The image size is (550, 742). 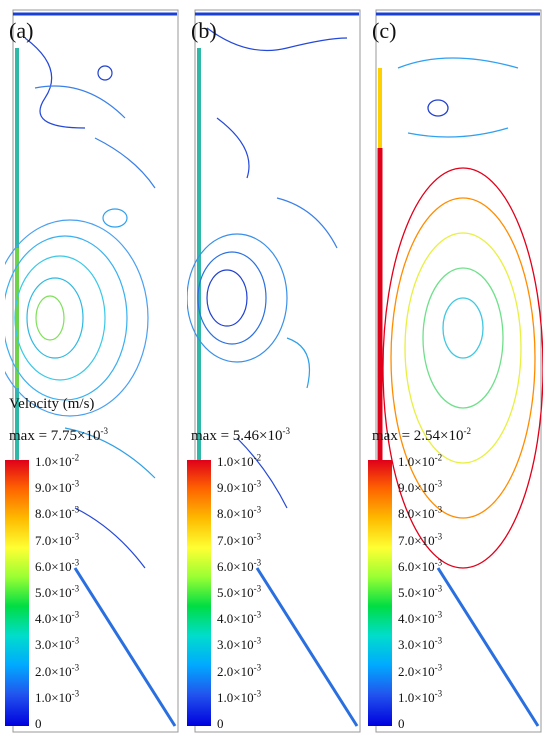 I want to click on max-velocity-label: max = 2.54×10-2, so click(x=422, y=435).